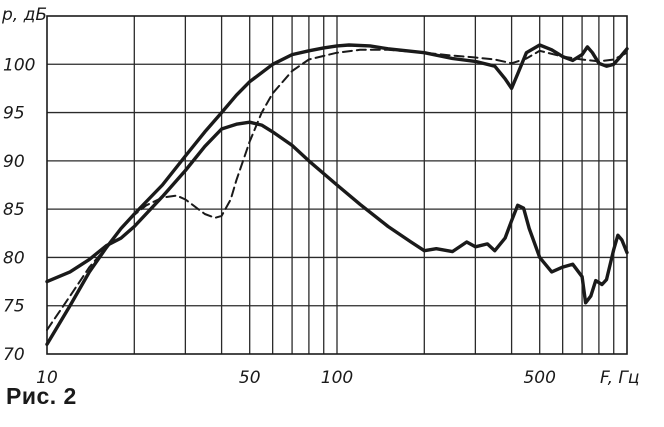 This screenshot has width=664, height=427. I want to click on figure-caption: Рис. 2, so click(41, 396).